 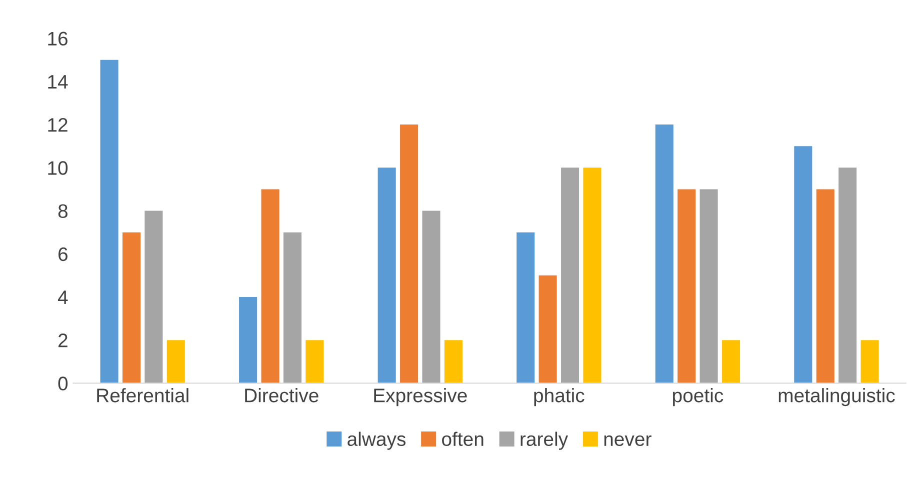 What do you see at coordinates (58, 125) in the screenshot?
I see `y-tick-label: 12` at bounding box center [58, 125].